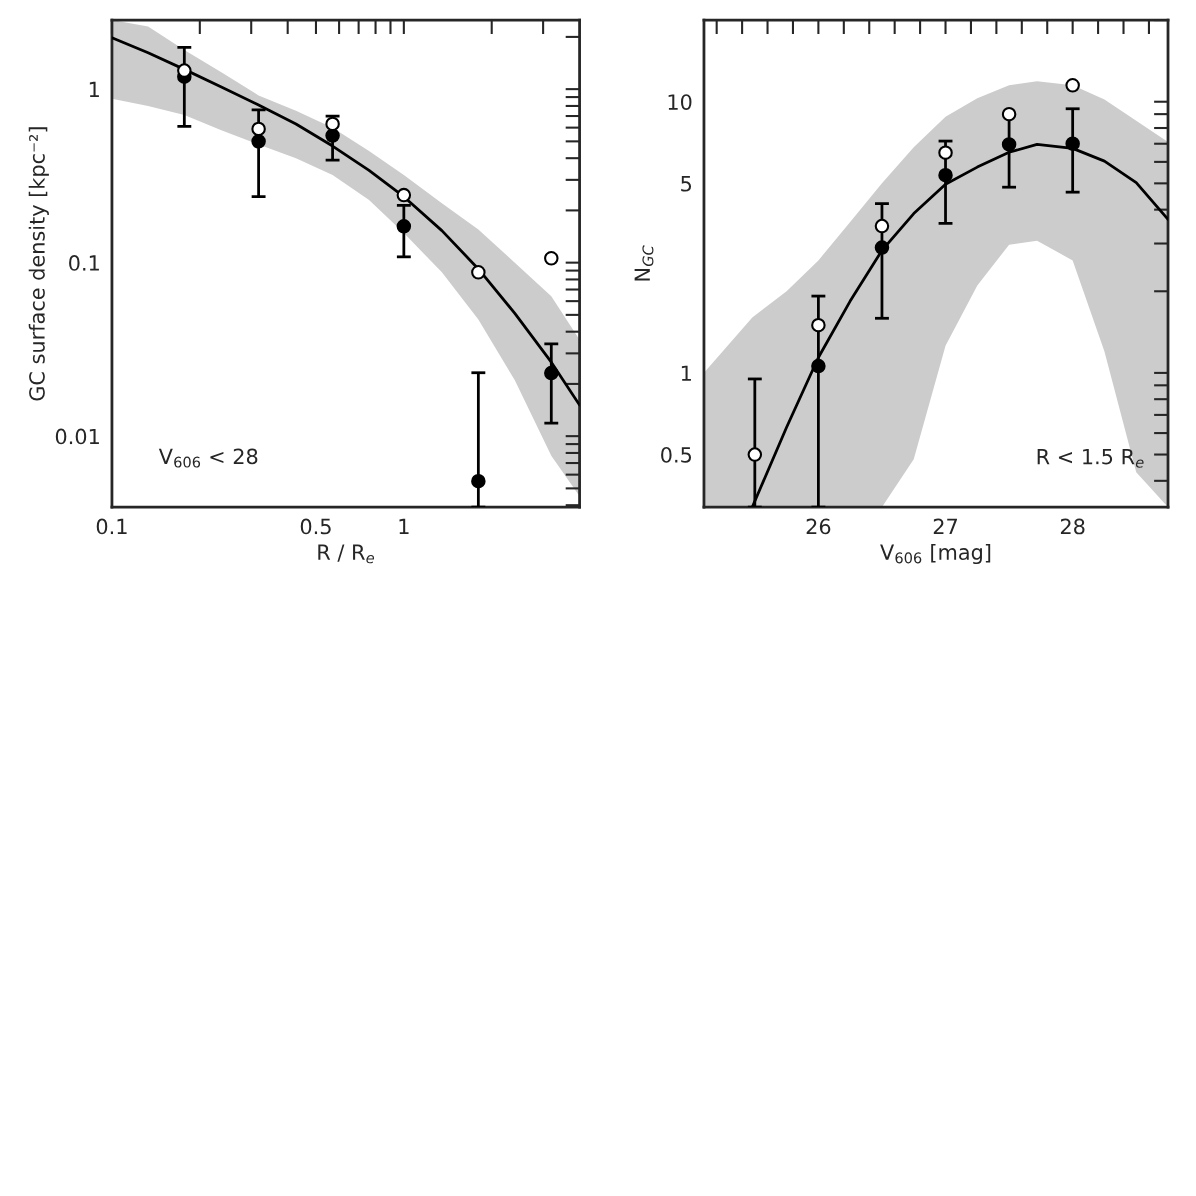 The image size is (1196, 1196). Describe the element at coordinates (680, 102) in the screenshot. I see `y-tick-label: 10` at that location.